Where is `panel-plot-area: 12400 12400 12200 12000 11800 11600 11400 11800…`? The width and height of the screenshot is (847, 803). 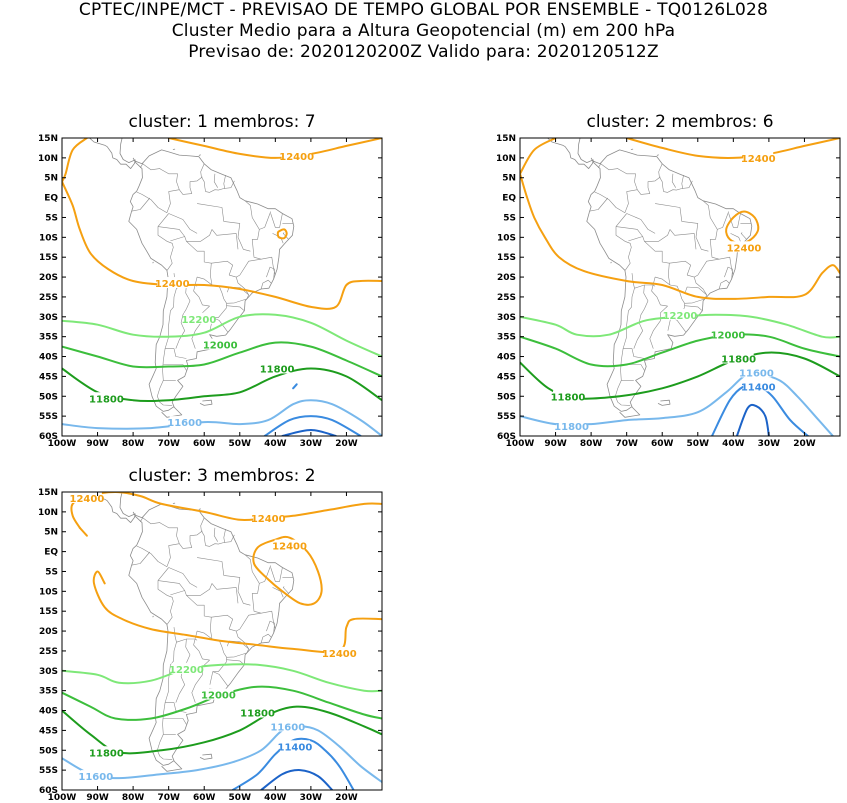
panel-plot-area: 12400 12400 12200 12000 11800 11600 11400 11800… is located at coordinates (680, 287).